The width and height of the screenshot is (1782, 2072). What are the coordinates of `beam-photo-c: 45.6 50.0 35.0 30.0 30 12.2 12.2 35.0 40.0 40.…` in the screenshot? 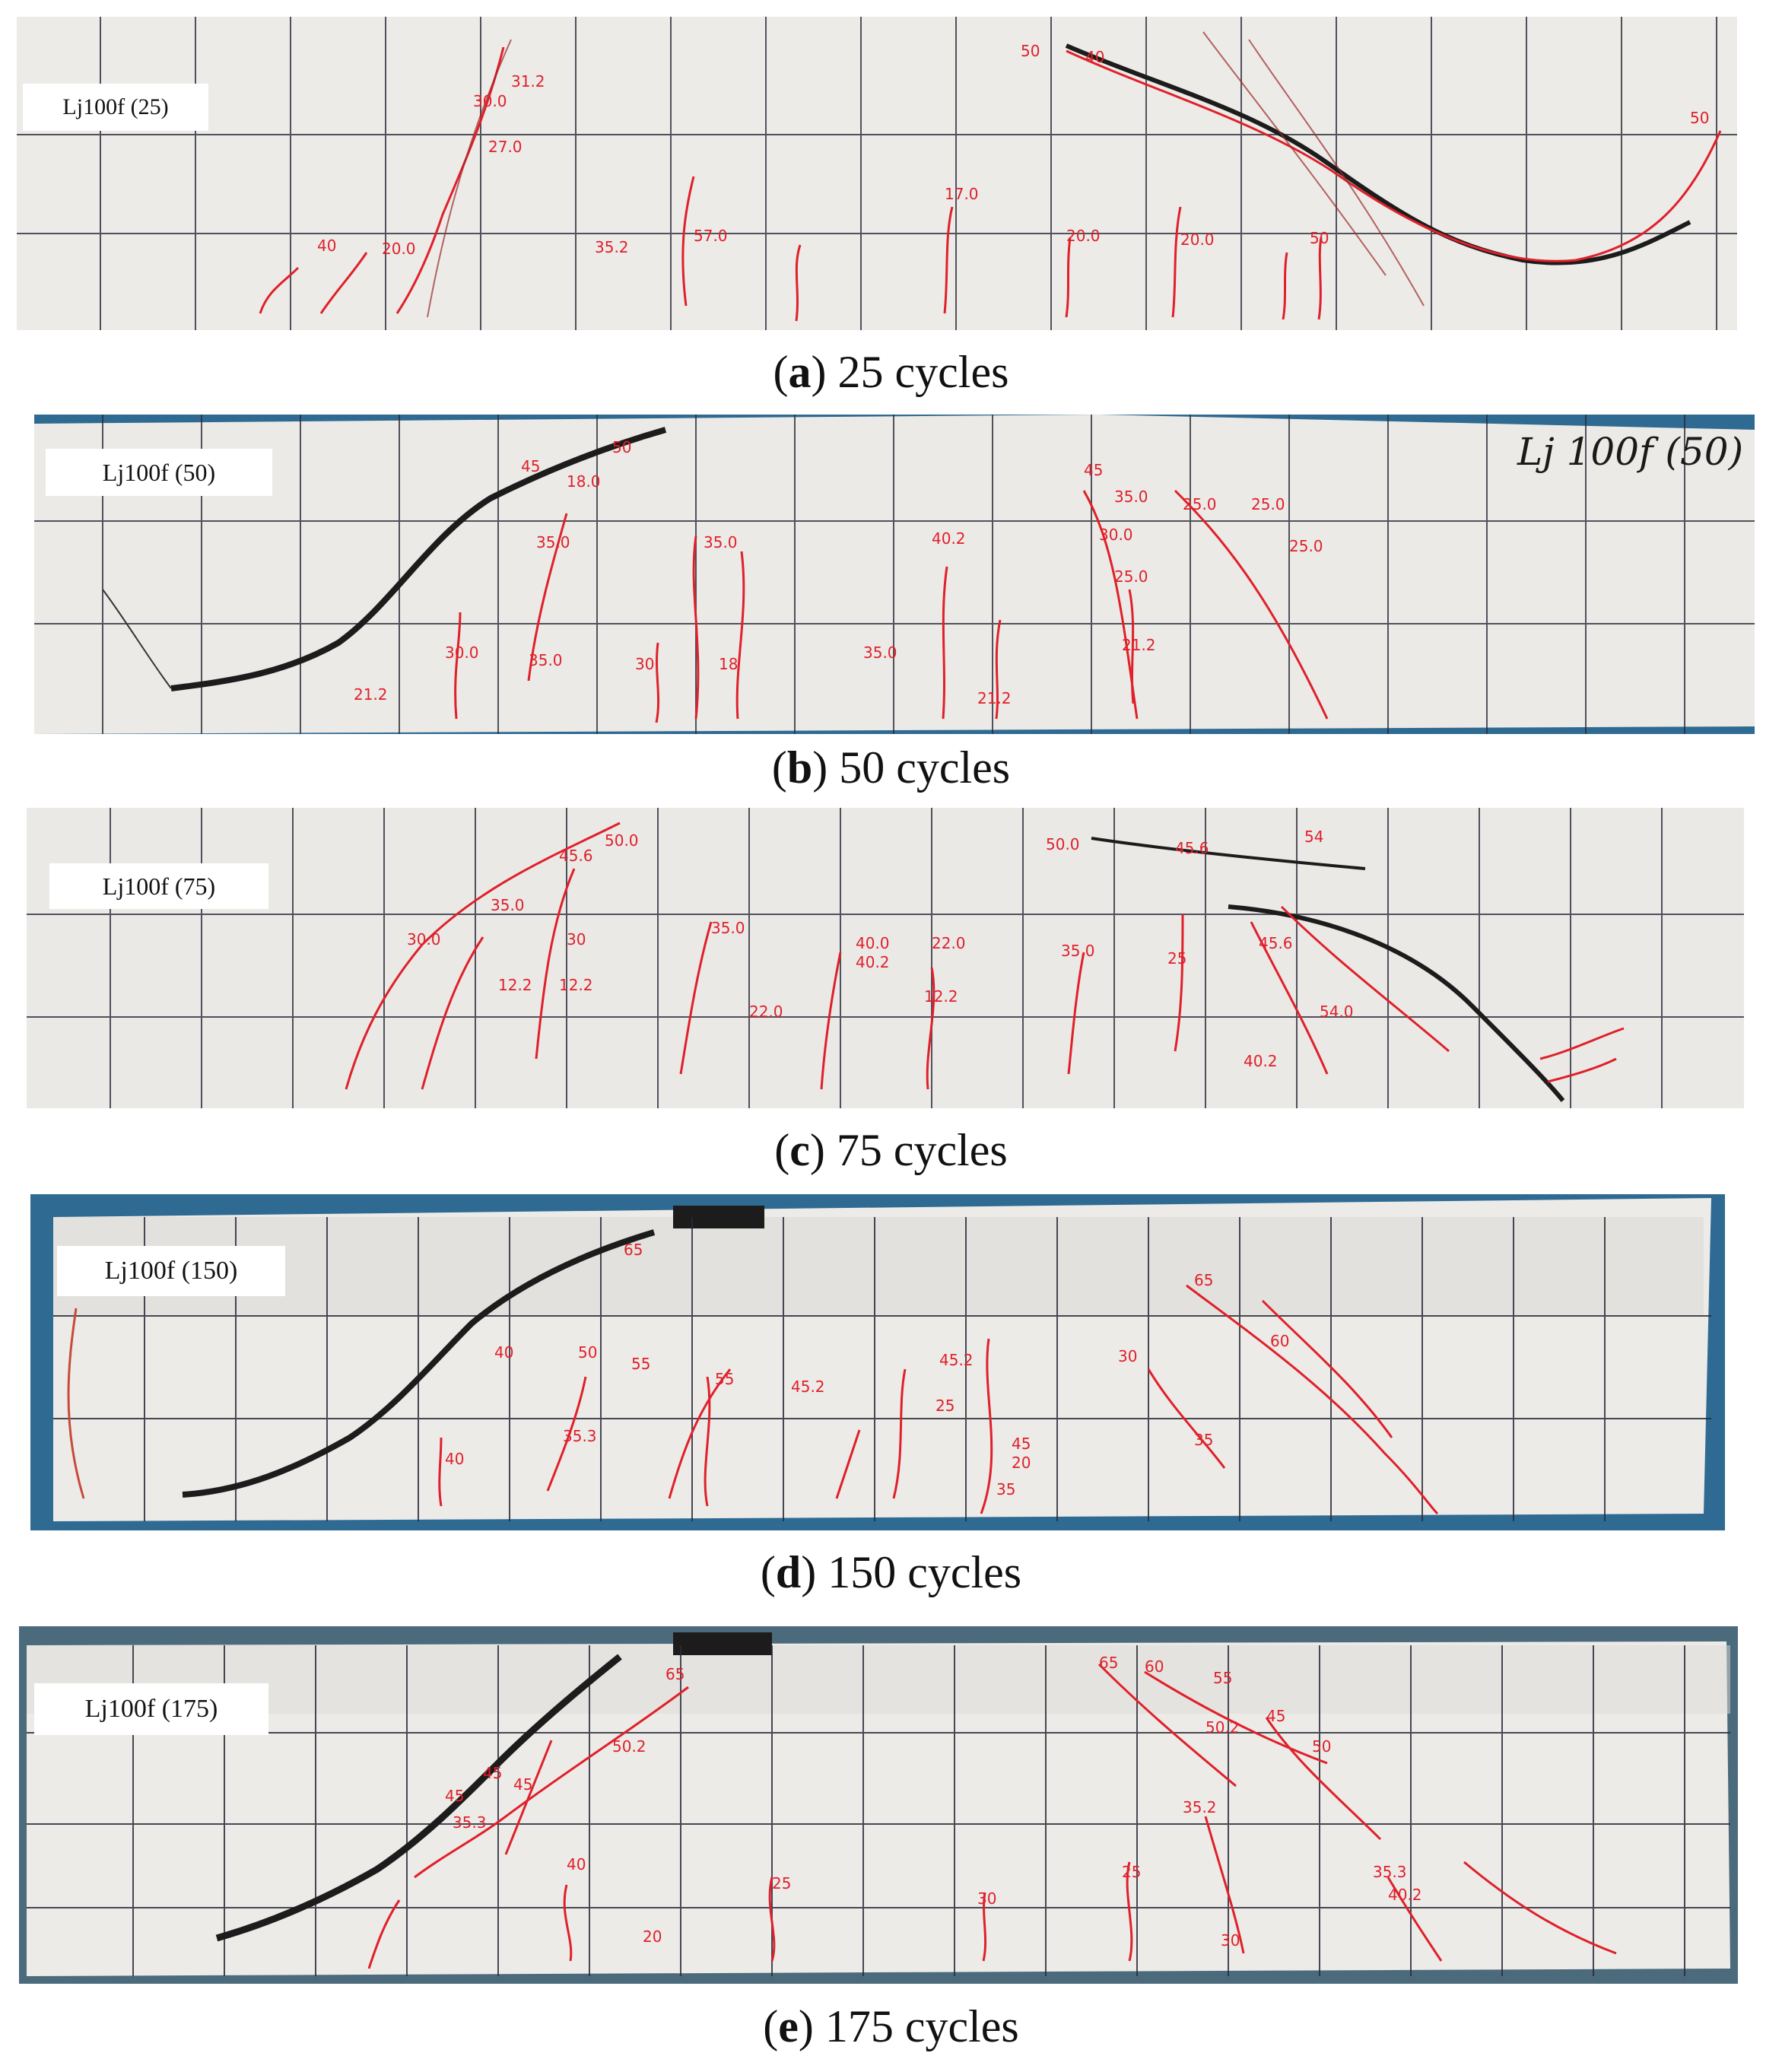 It's located at (885, 958).